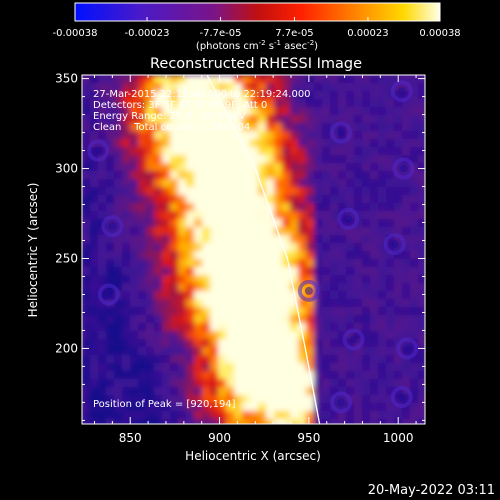 The height and width of the screenshot is (500, 500). I want to click on ring-artifact, so click(108, 294).